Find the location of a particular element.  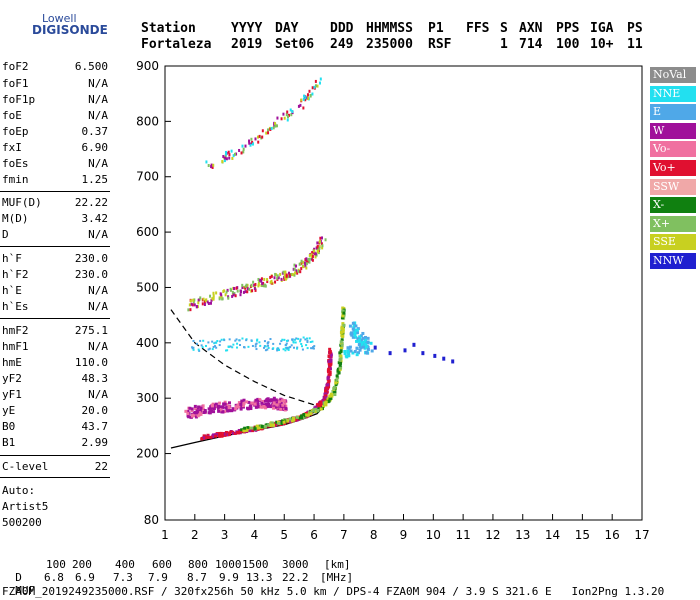

param-value: N/A is located at coordinates (98, 394).